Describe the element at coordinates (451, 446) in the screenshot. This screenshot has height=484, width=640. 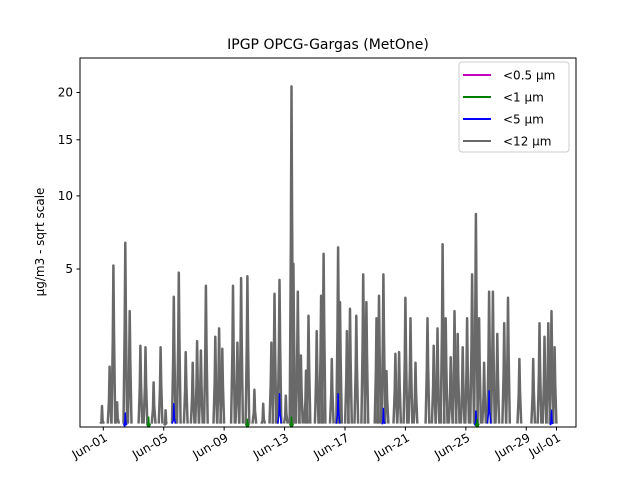
I see `x-tick-label: Jun-25` at that location.